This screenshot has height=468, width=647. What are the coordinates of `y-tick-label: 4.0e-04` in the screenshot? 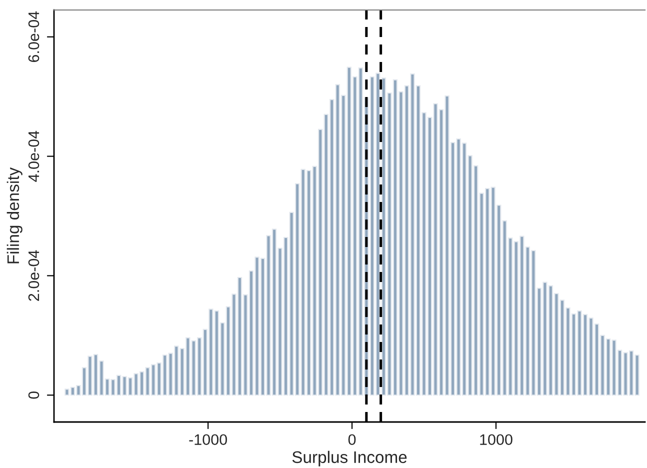 It's located at (34, 156).